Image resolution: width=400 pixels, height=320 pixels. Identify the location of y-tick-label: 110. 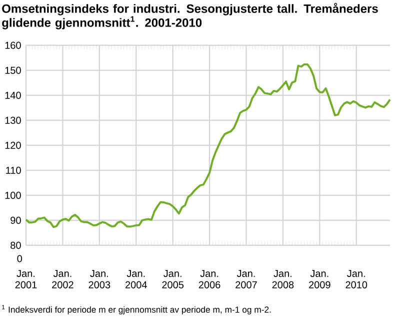
(13, 170).